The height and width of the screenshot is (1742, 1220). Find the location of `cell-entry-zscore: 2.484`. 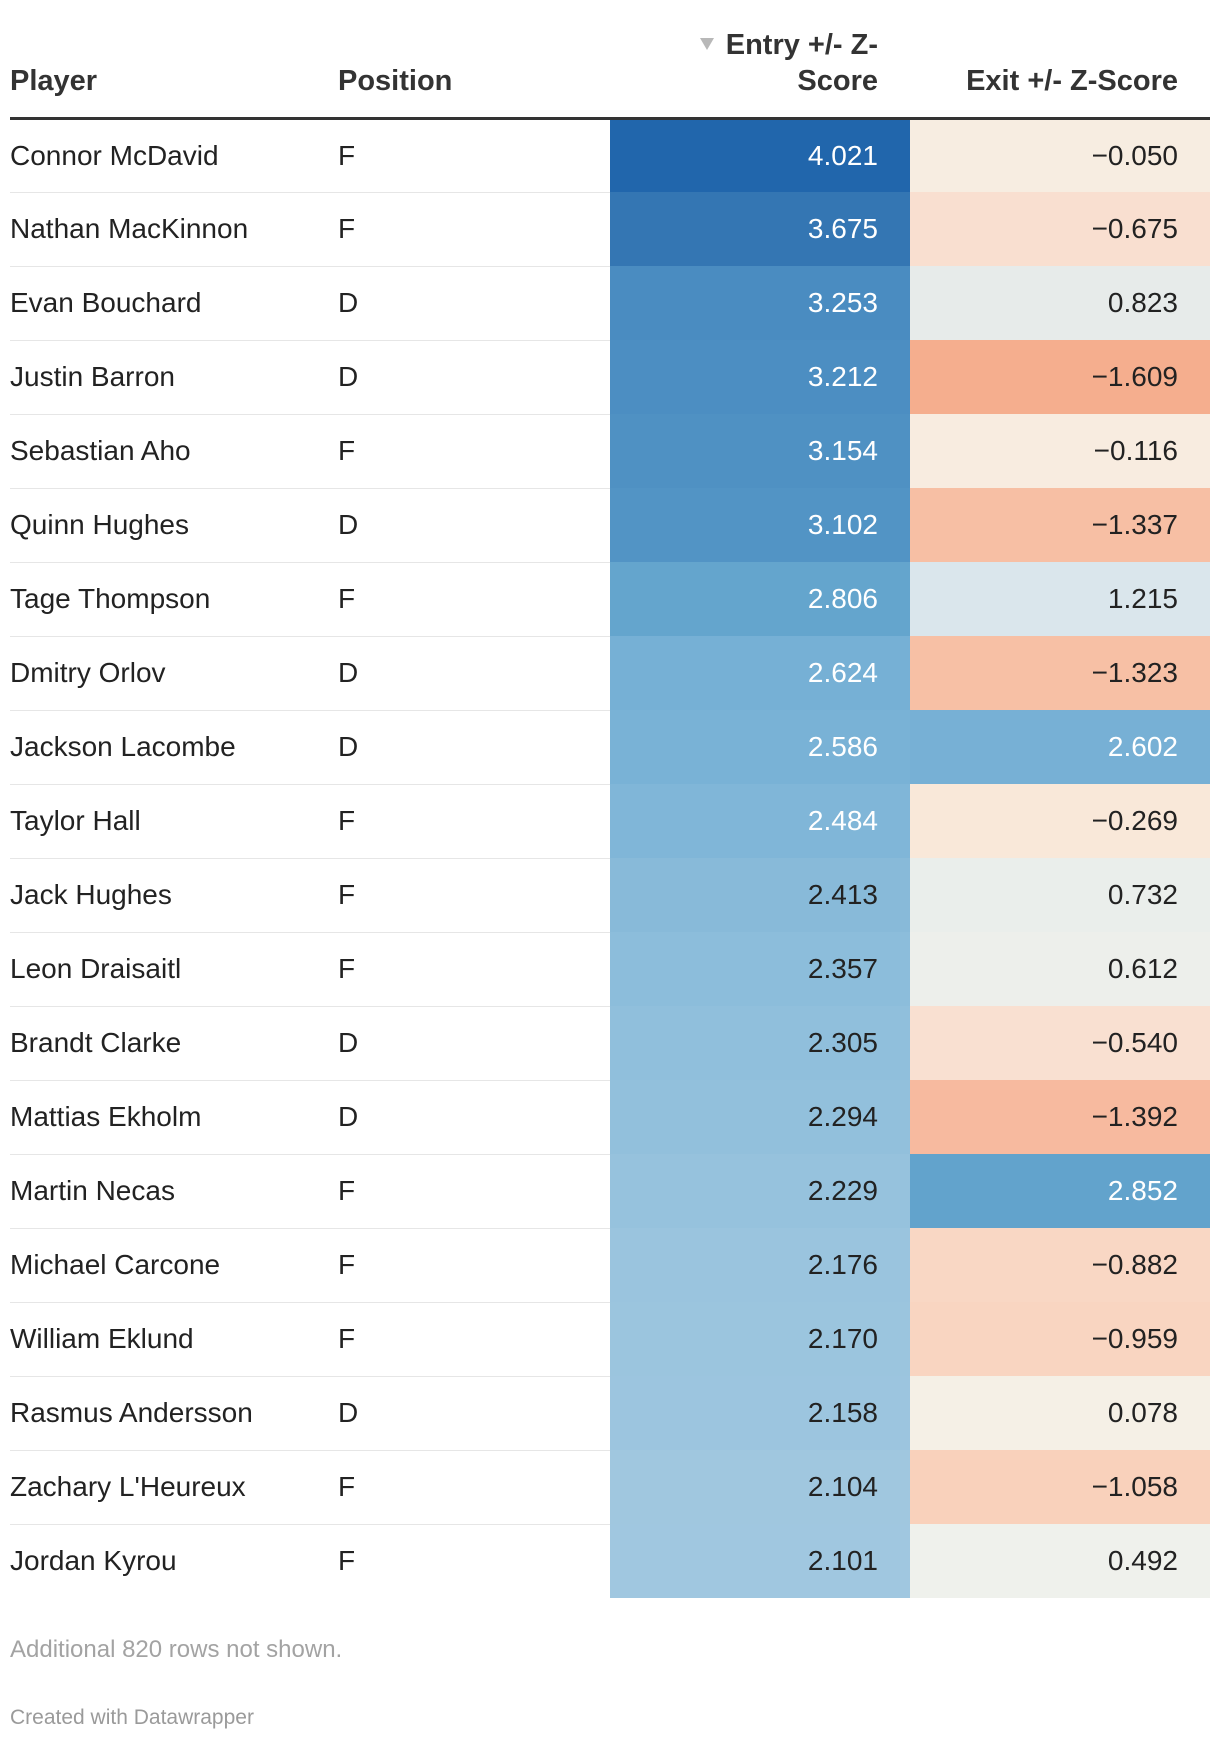

cell-entry-zscore: 2.484 is located at coordinates (760, 821).